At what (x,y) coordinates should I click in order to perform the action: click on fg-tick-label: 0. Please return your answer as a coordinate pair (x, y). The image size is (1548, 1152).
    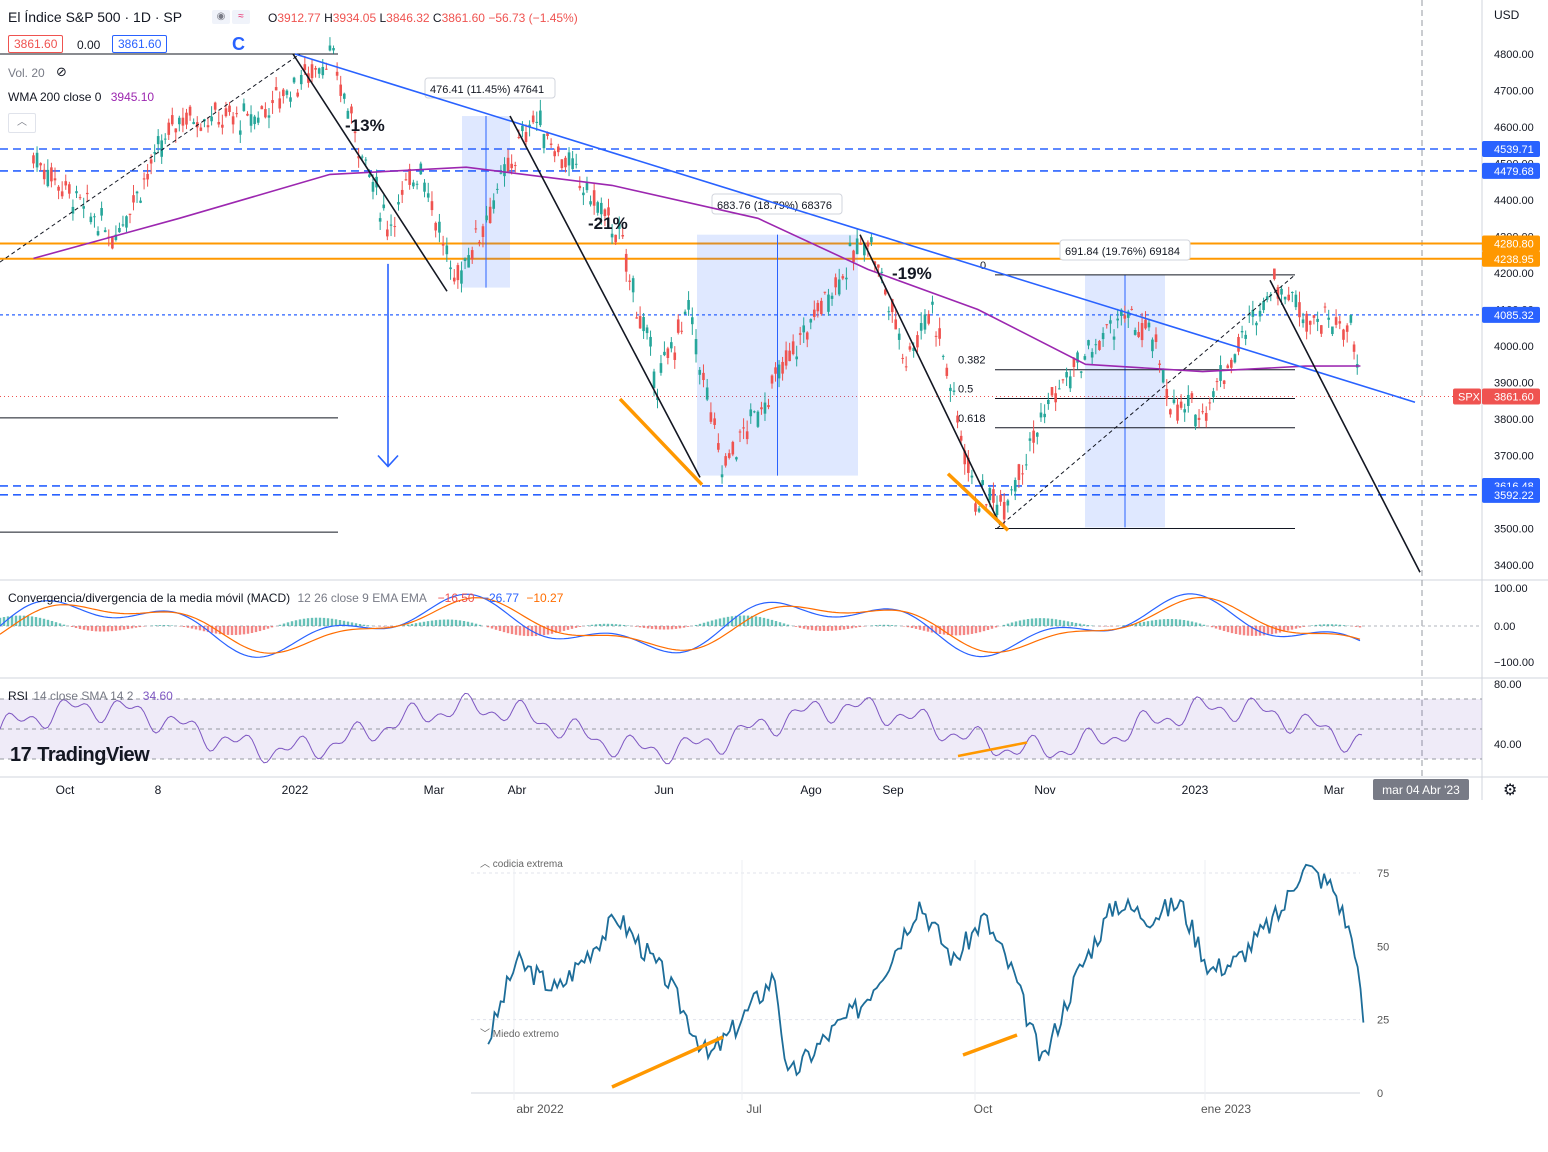
    Looking at the image, I should click on (1380, 1094).